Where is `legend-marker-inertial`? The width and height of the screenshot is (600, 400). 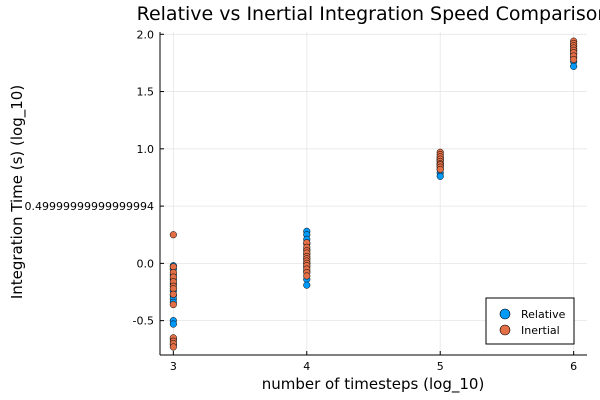
legend-marker-inertial is located at coordinates (505, 330).